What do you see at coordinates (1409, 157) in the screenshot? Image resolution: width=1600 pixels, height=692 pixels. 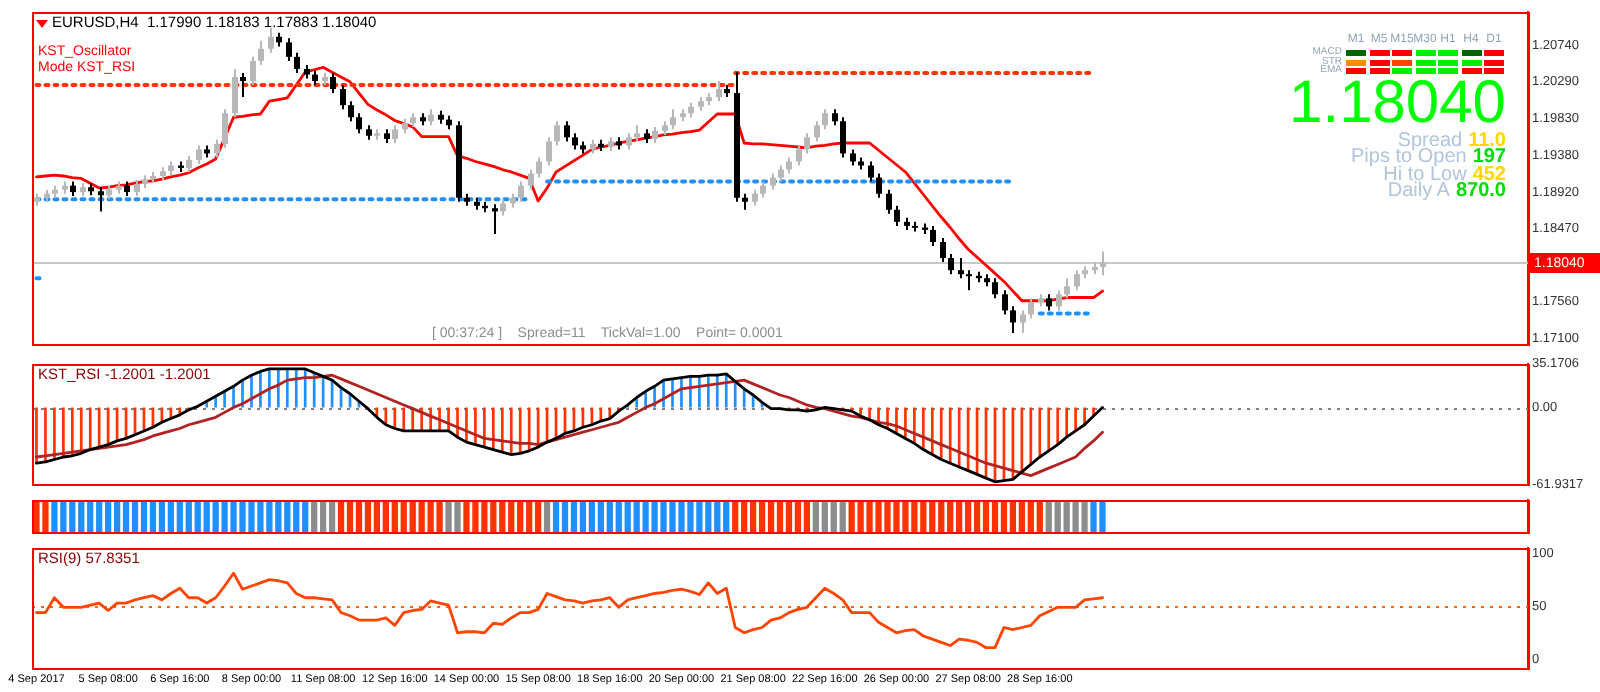 I see `annotation: Pips to Open` at bounding box center [1409, 157].